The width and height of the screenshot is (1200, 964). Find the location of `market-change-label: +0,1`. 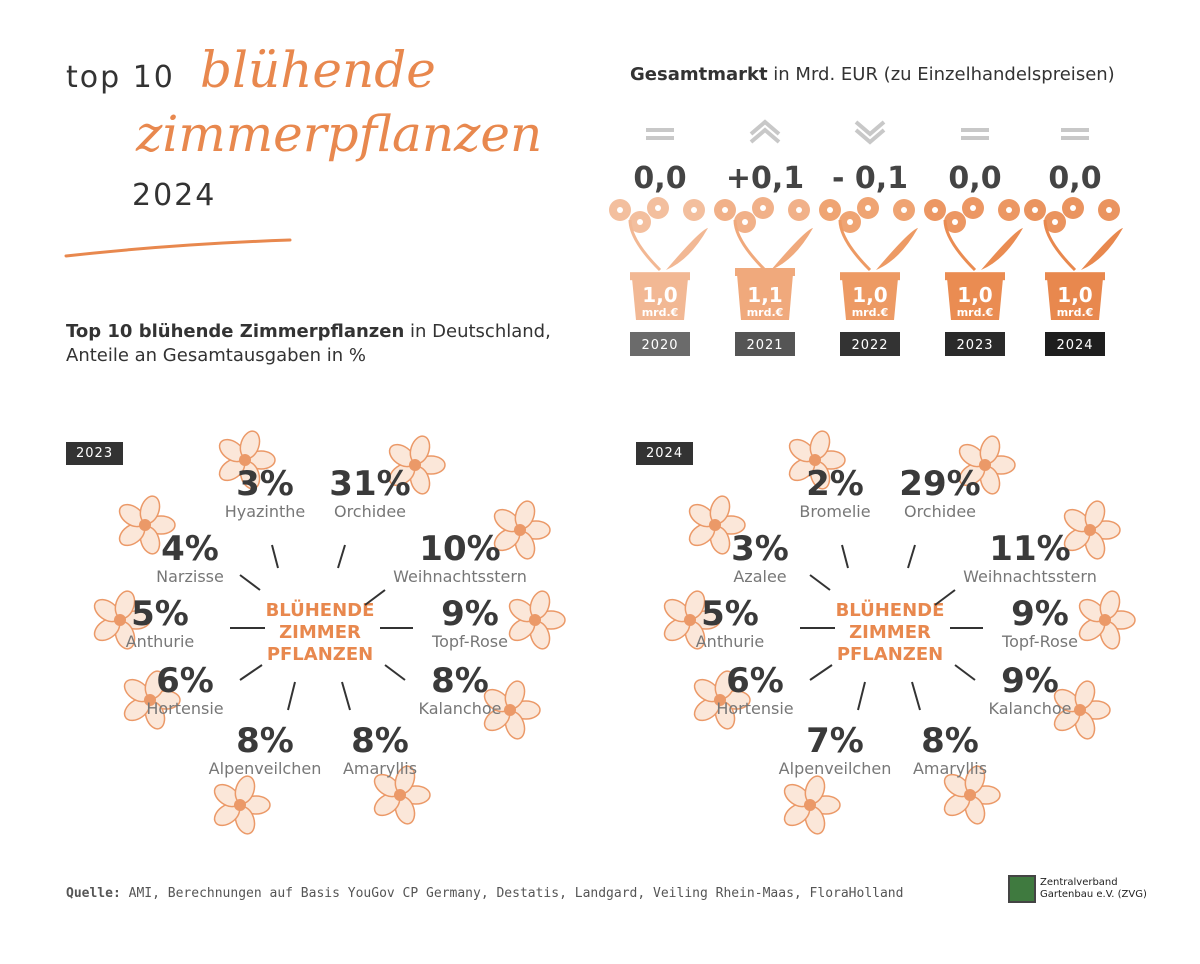

market-change-label: +0,1 is located at coordinates (765, 178).